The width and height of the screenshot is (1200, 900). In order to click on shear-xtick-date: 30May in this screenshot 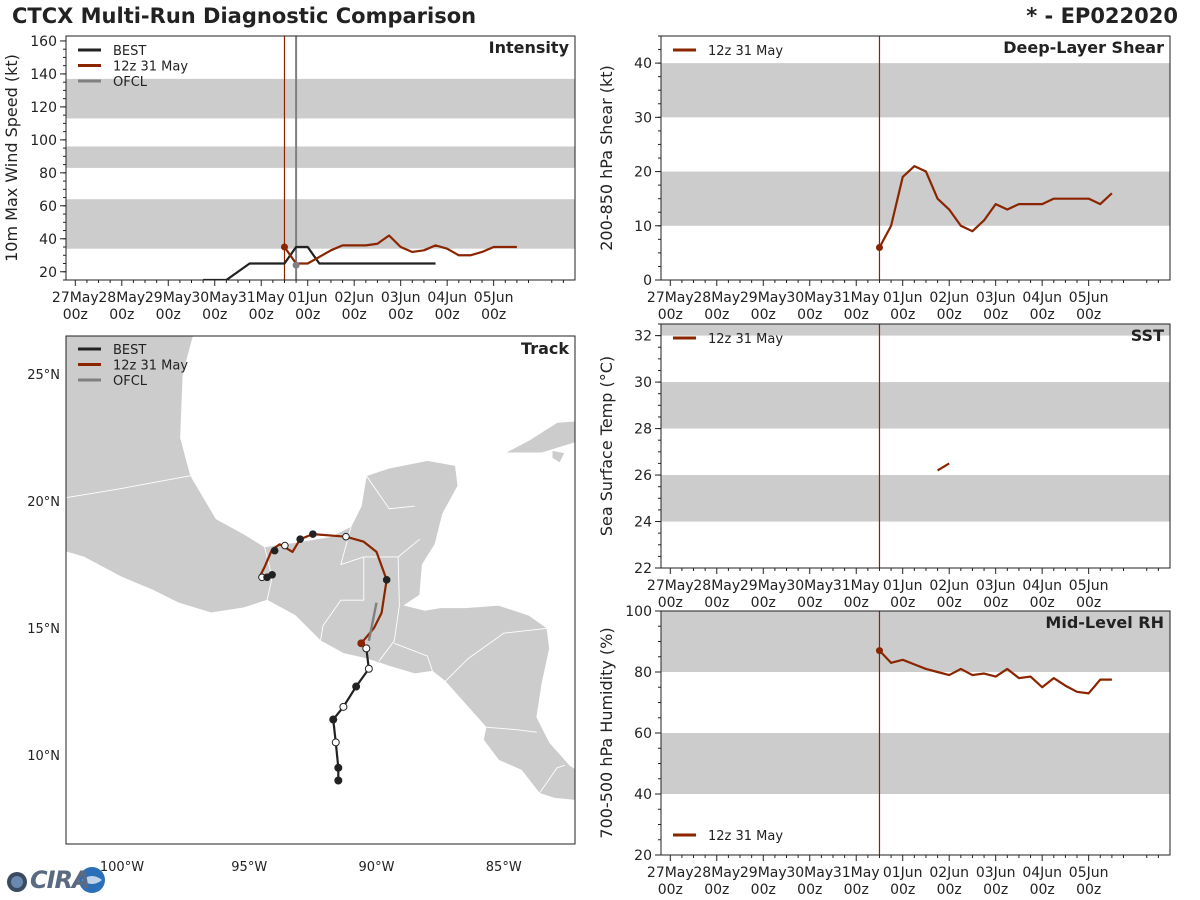, I will do `click(809, 298)`.